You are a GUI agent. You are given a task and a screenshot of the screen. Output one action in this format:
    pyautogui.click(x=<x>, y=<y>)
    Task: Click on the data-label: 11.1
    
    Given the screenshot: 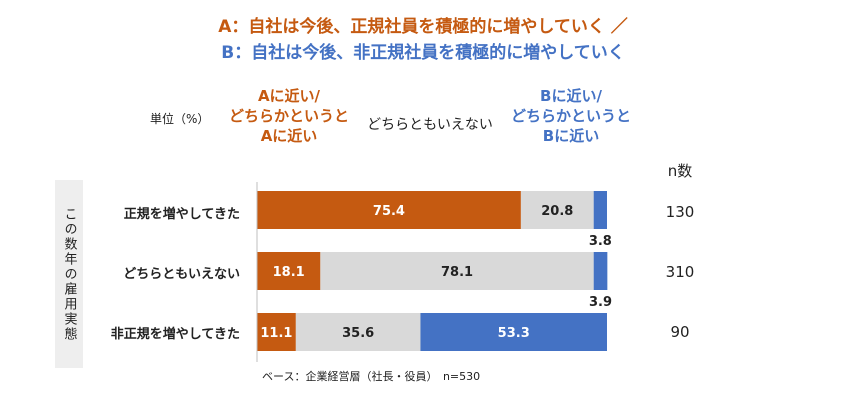 What is the action you would take?
    pyautogui.click(x=276, y=333)
    